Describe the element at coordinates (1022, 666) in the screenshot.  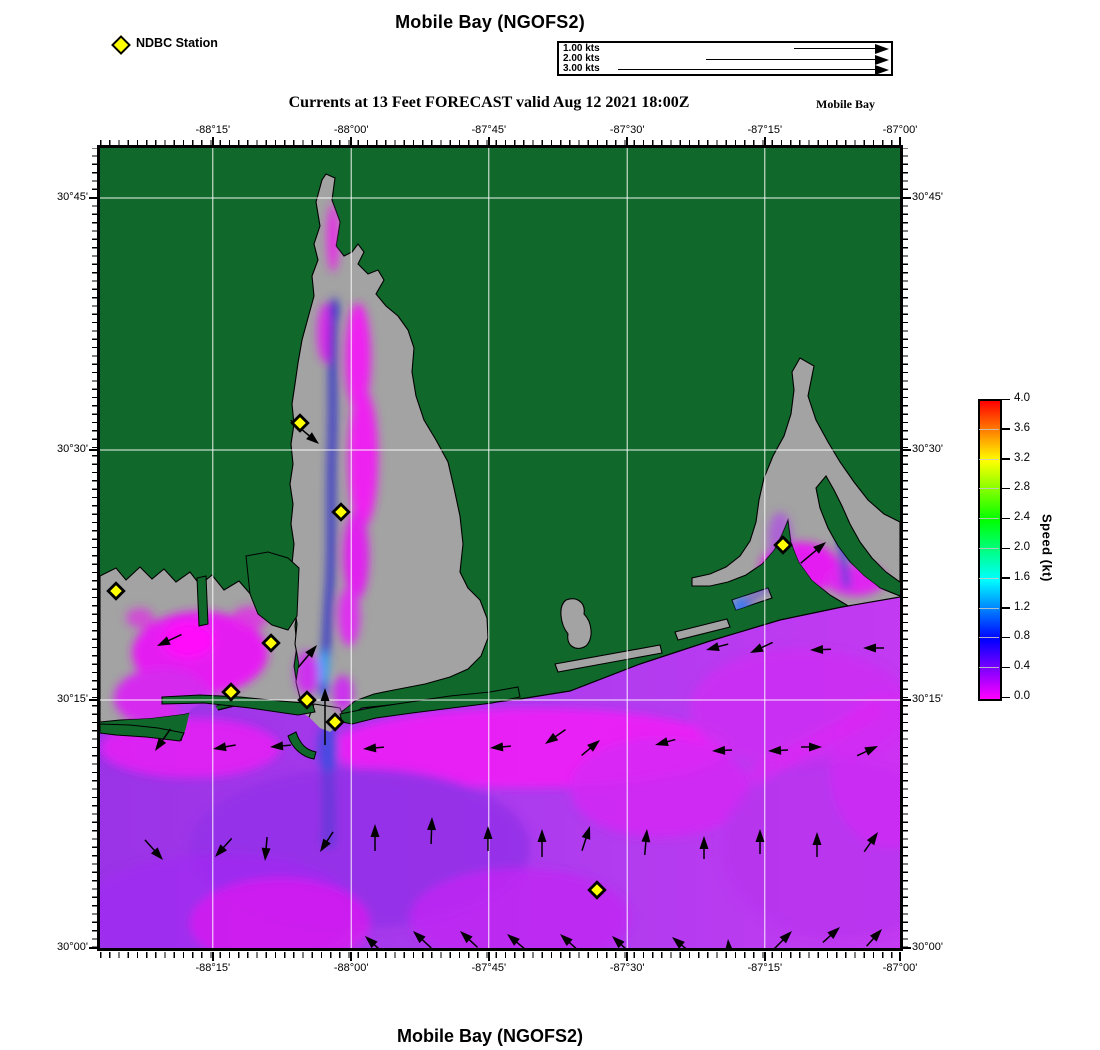
I see `colorbar-tick-label: 0.4` at that location.